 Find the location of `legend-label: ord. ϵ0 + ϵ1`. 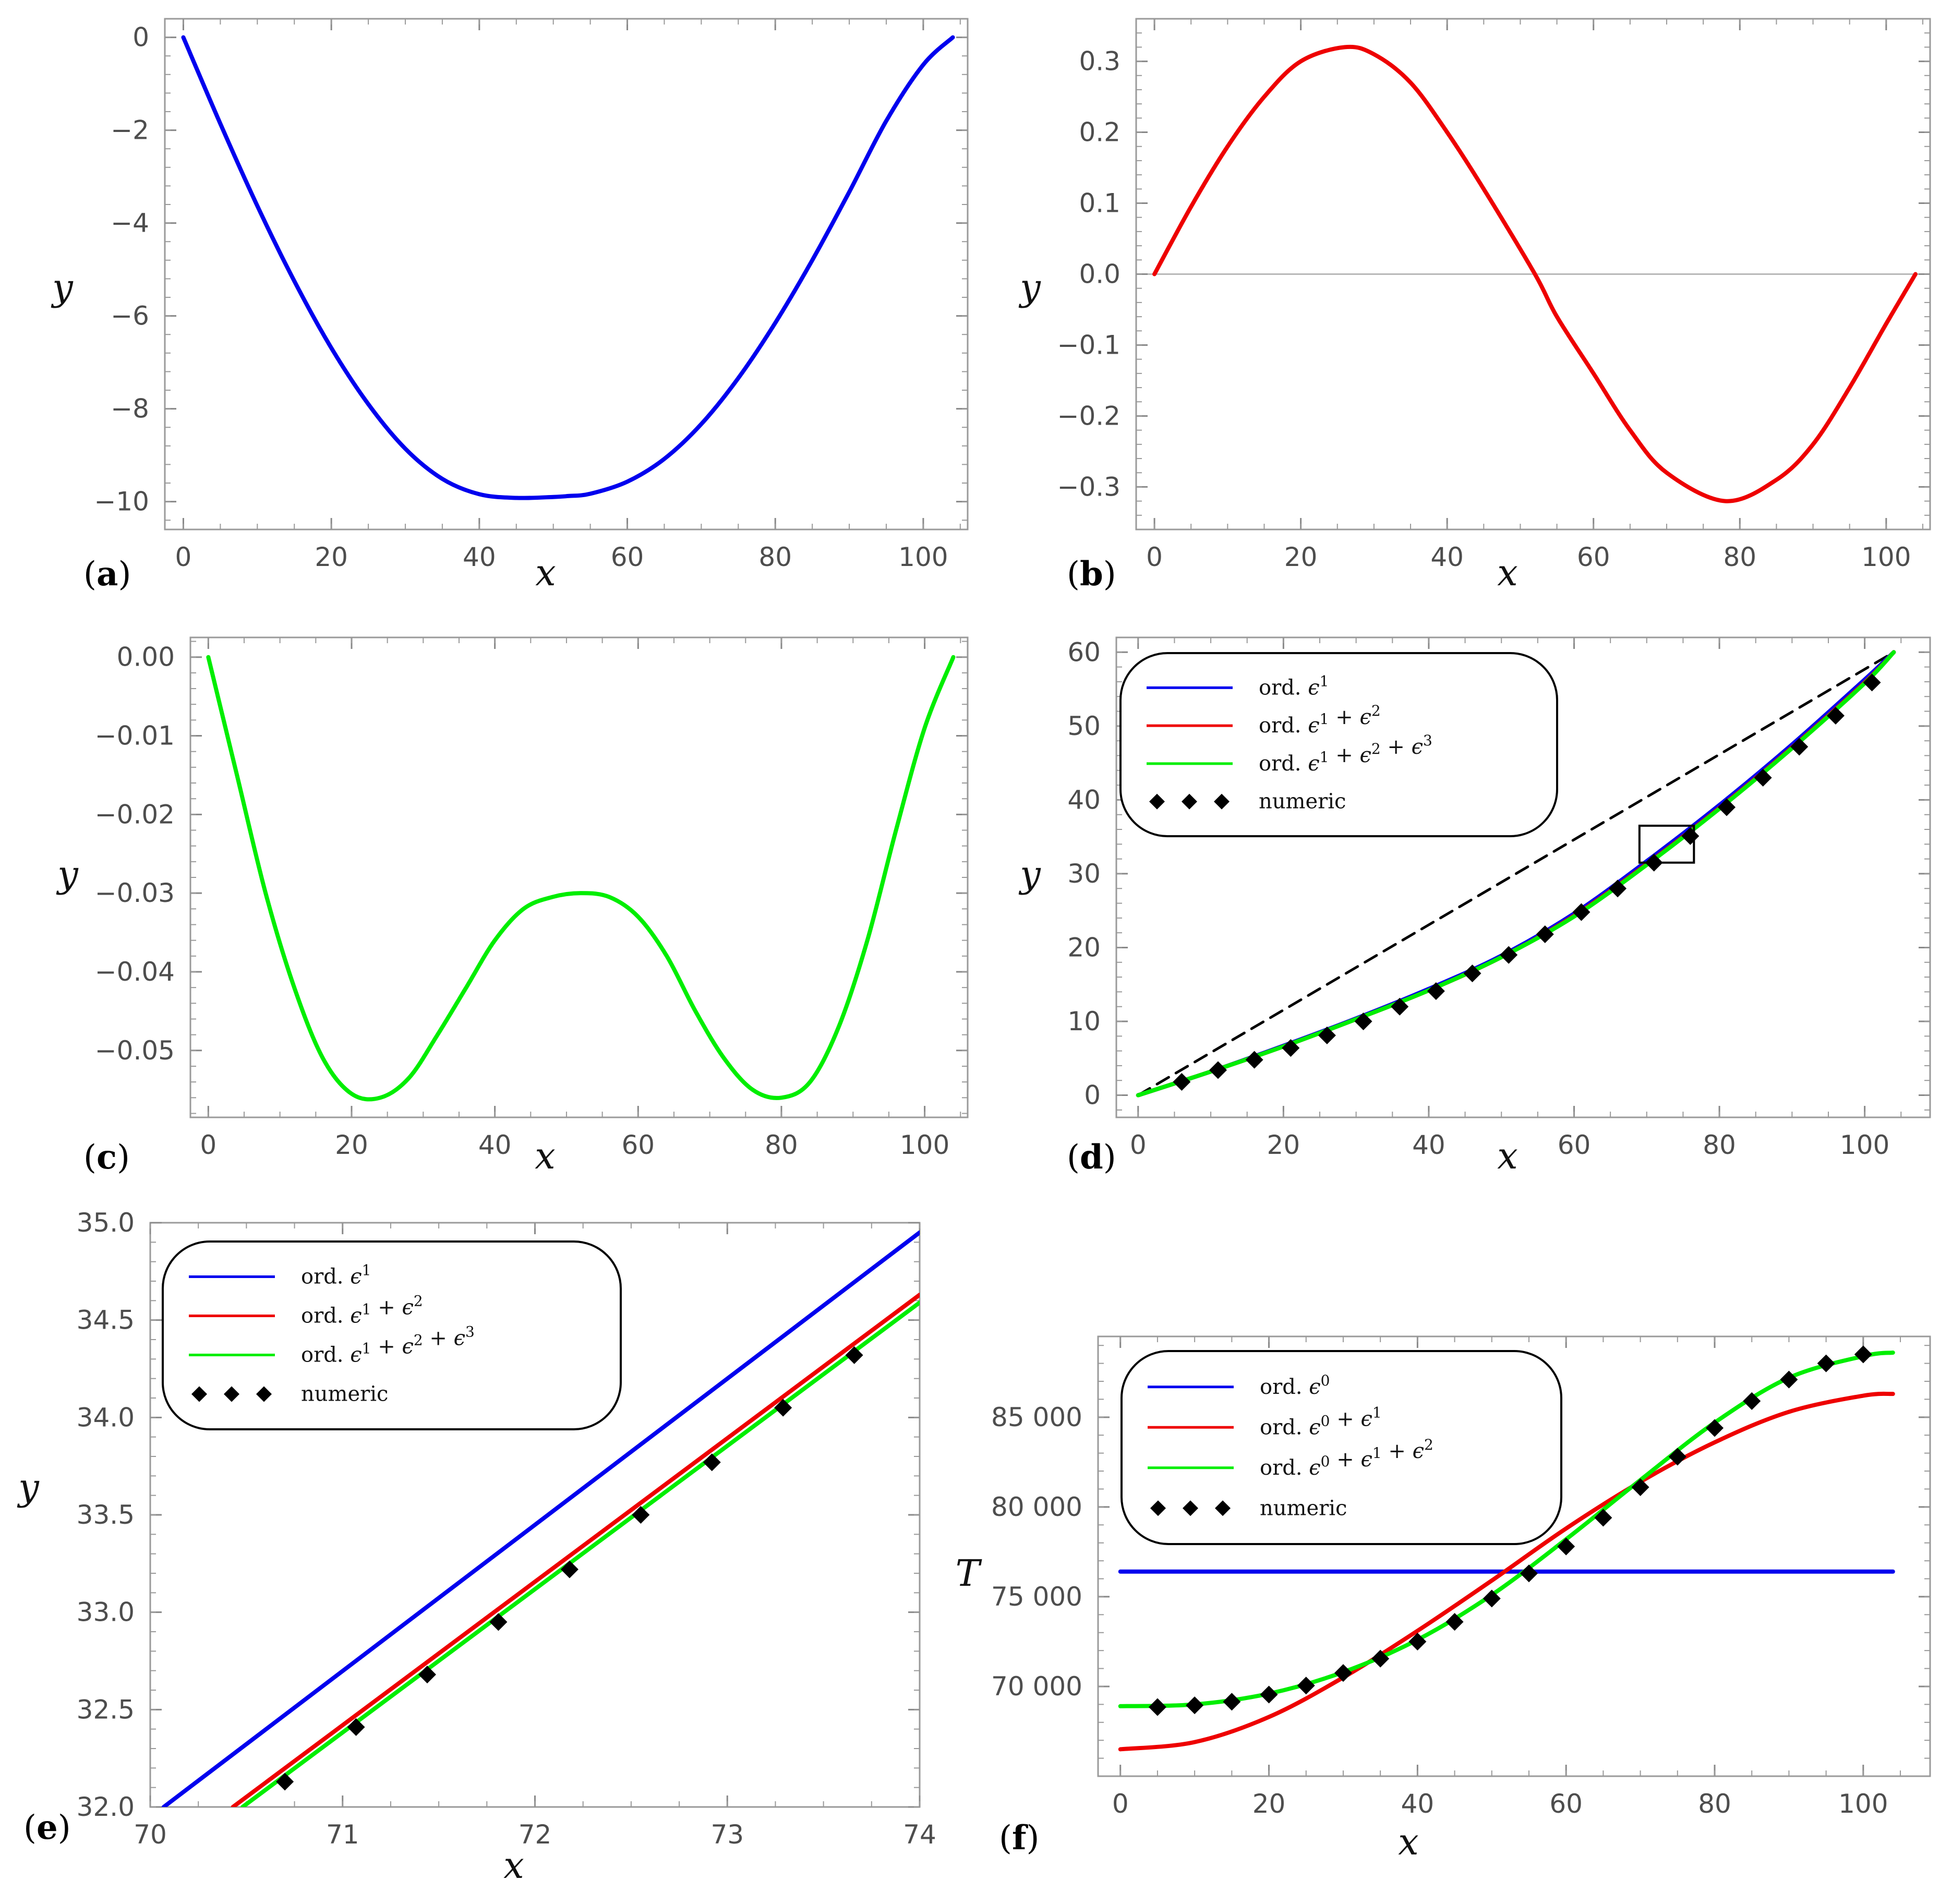

legend-label: ord. ϵ0 + ϵ1 is located at coordinates (1321, 1421).